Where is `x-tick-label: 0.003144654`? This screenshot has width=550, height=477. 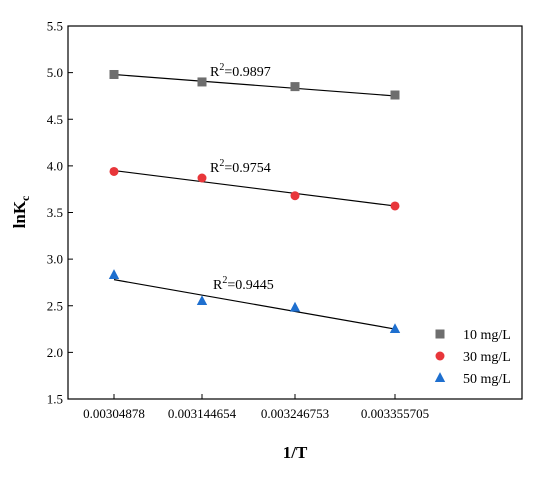
x-tick-label: 0.003144654 is located at coordinates (202, 413).